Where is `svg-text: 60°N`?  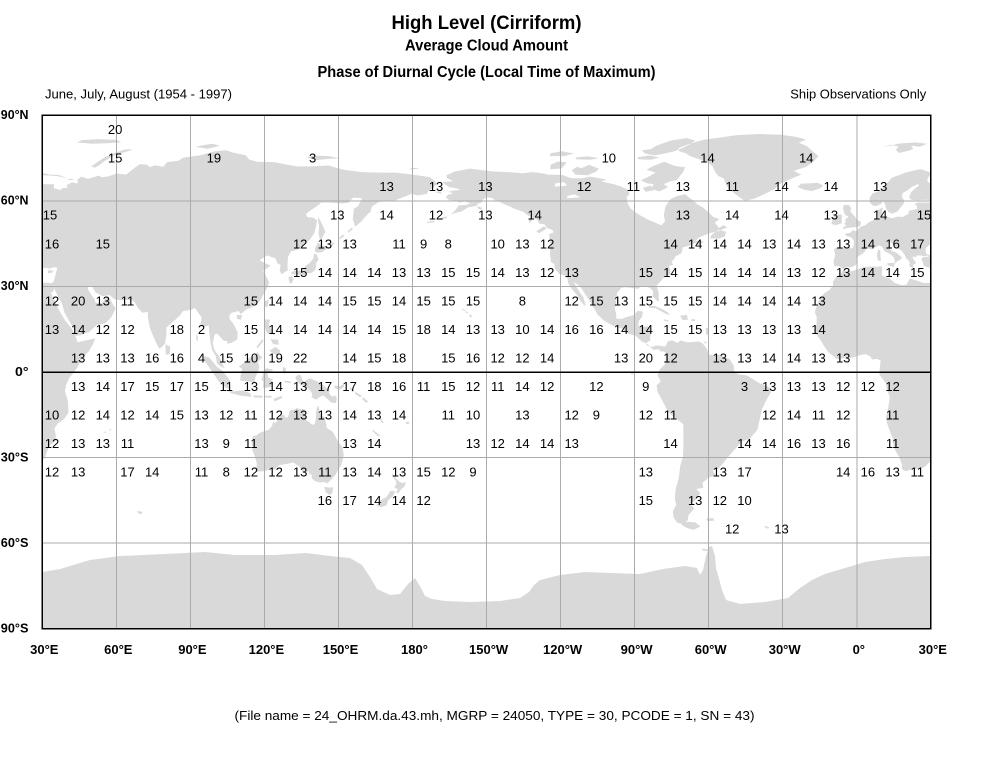 svg-text: 60°N is located at coordinates (15, 200).